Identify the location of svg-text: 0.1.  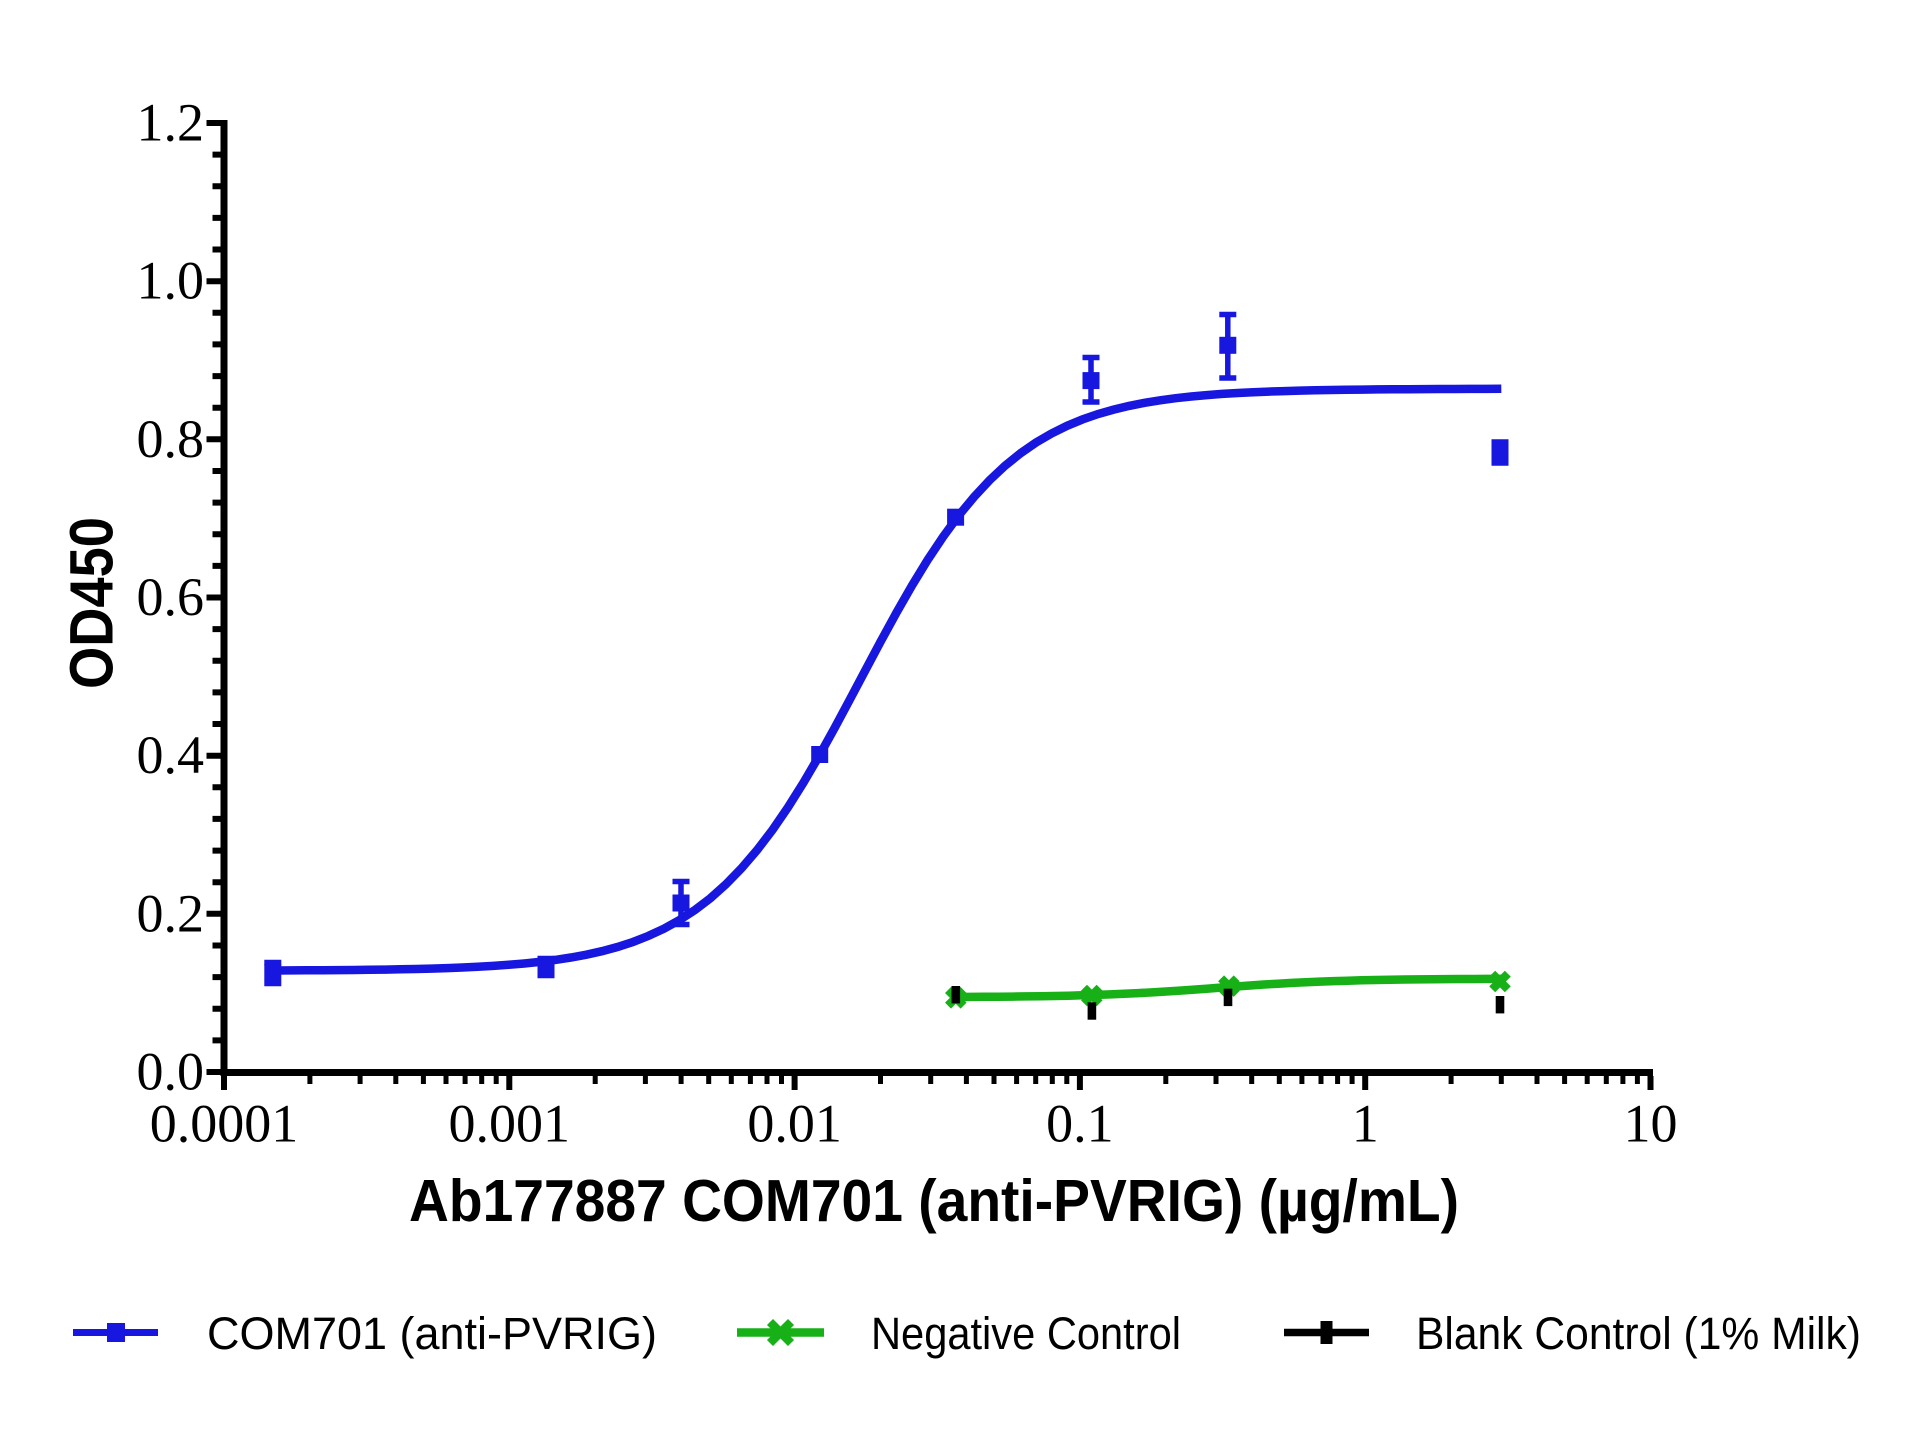
(1080, 1124).